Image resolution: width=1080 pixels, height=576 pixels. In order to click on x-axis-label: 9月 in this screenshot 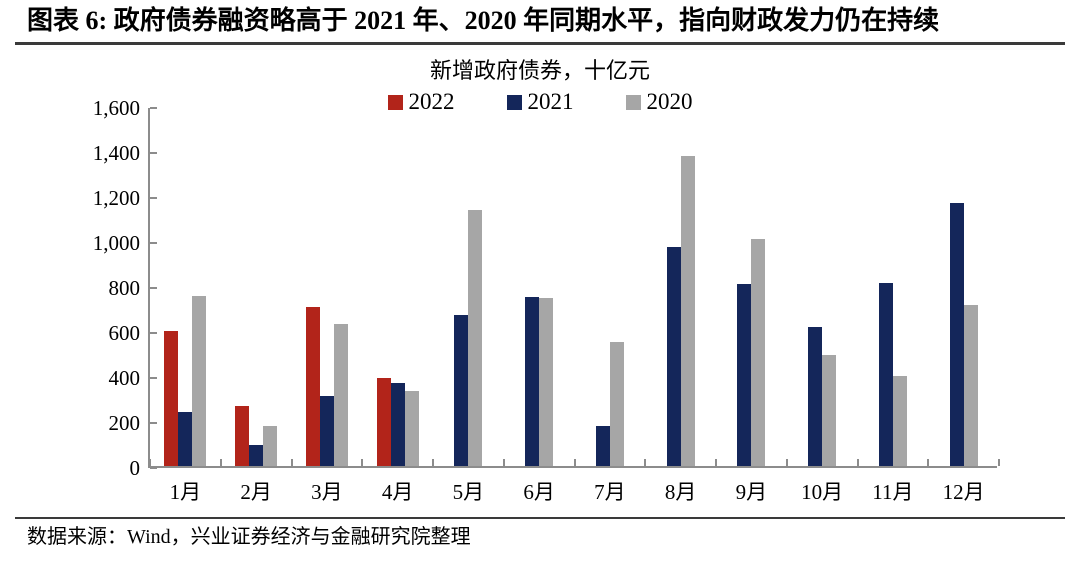, I will do `click(751, 492)`.